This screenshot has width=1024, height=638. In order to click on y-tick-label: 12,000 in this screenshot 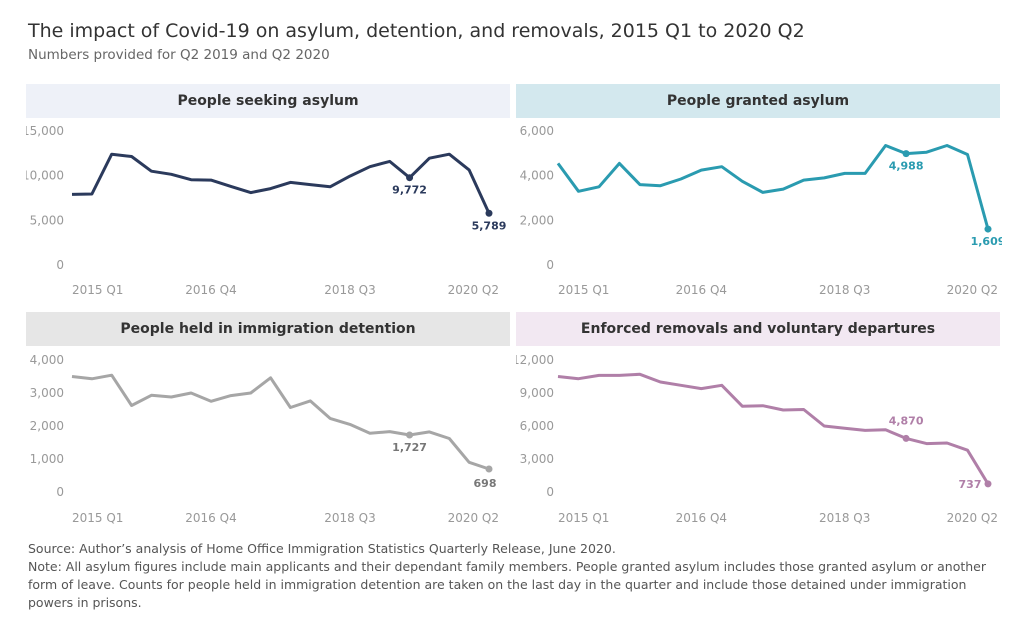, I will do `click(535, 360)`.